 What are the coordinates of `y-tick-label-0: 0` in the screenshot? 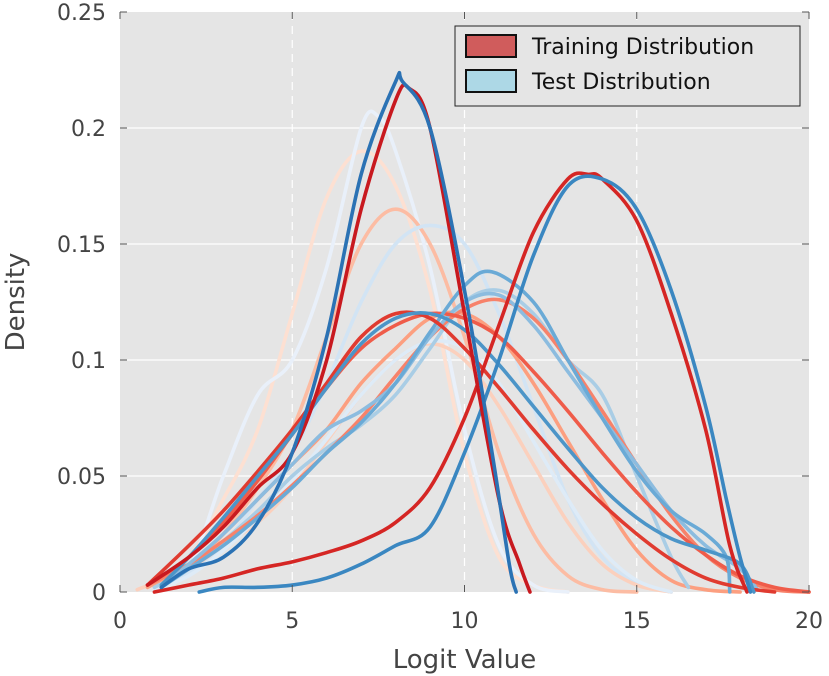 It's located at (99, 593).